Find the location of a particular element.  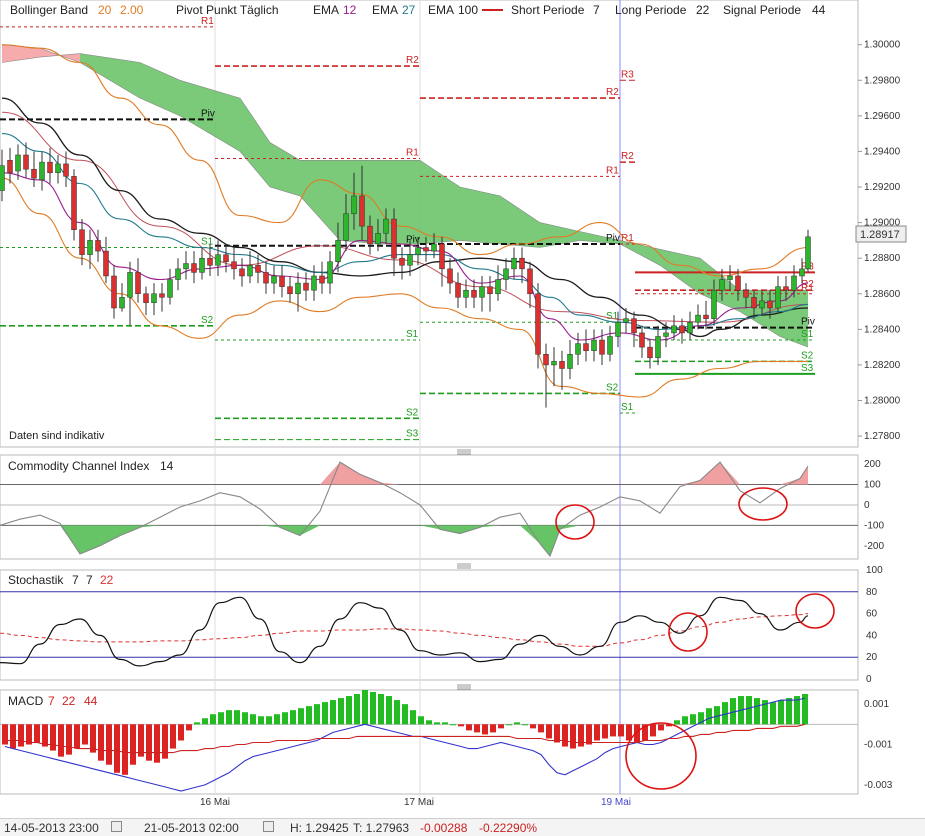

legend-ema3-label: EMA is located at coordinates (441, 10).